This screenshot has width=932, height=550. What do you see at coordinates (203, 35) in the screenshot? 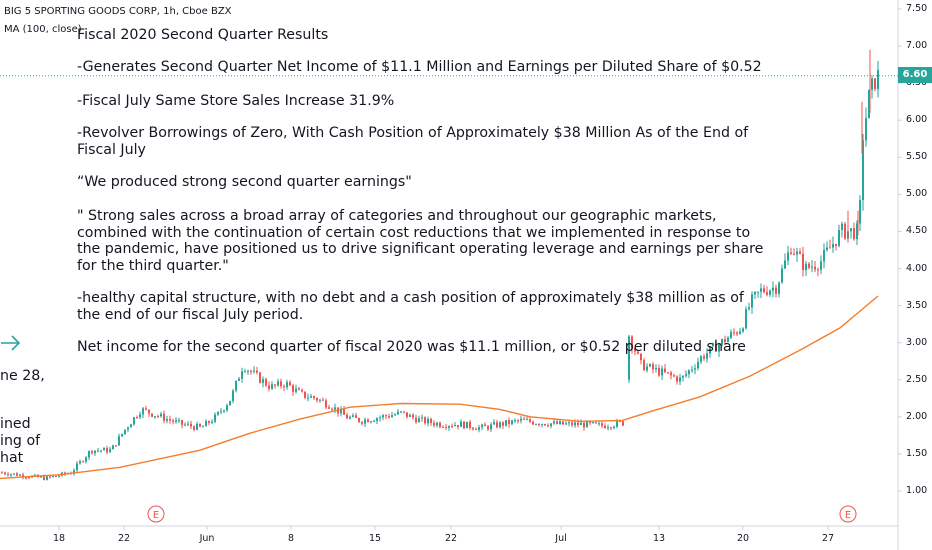
I see `annotation-title: Fiscal 2020 Second Quarter Results` at bounding box center [203, 35].